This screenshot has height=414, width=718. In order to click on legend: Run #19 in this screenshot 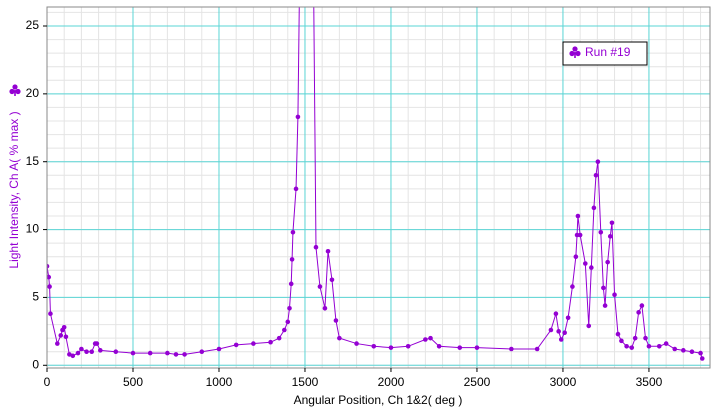, I will do `click(605, 53)`.